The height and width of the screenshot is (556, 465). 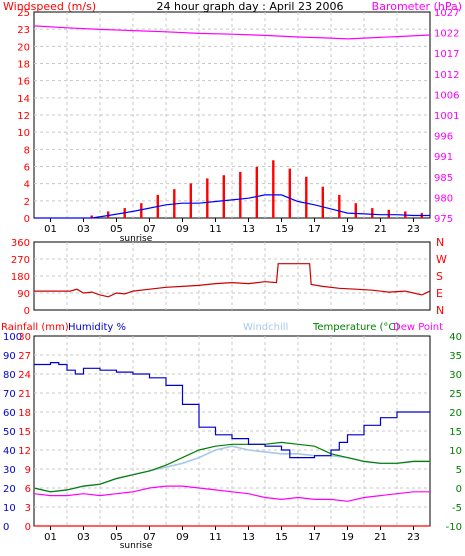 I want to click on direction-tick: 270, so click(x=20, y=260).